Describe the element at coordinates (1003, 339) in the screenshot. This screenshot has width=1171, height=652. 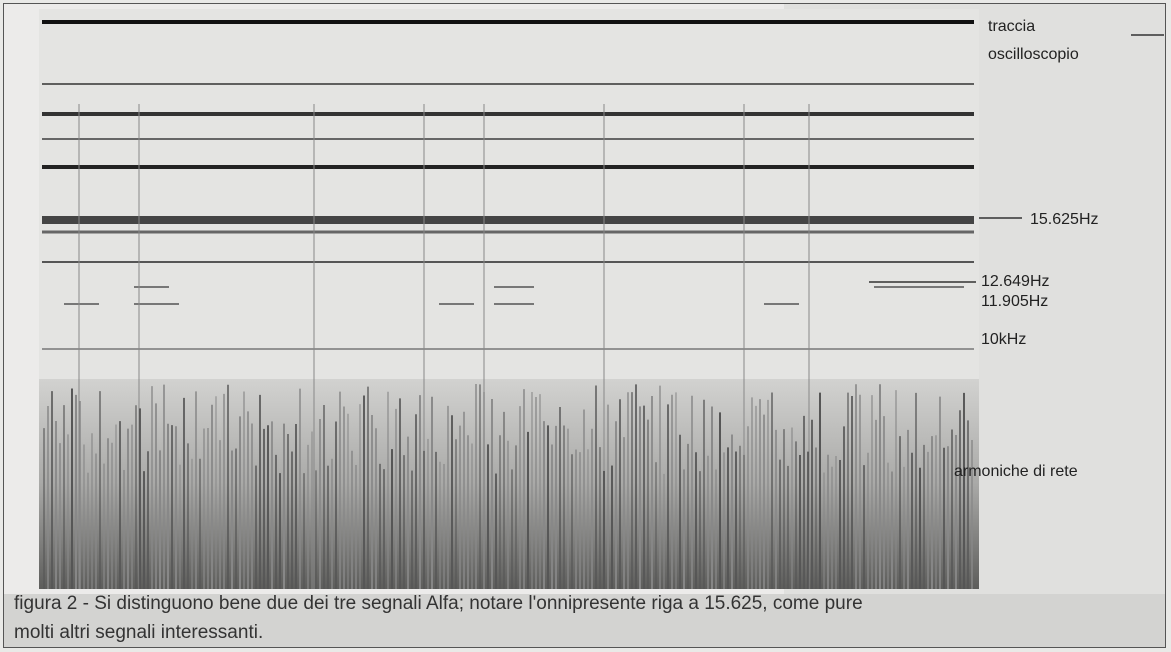
I see `label: 10kHz` at that location.